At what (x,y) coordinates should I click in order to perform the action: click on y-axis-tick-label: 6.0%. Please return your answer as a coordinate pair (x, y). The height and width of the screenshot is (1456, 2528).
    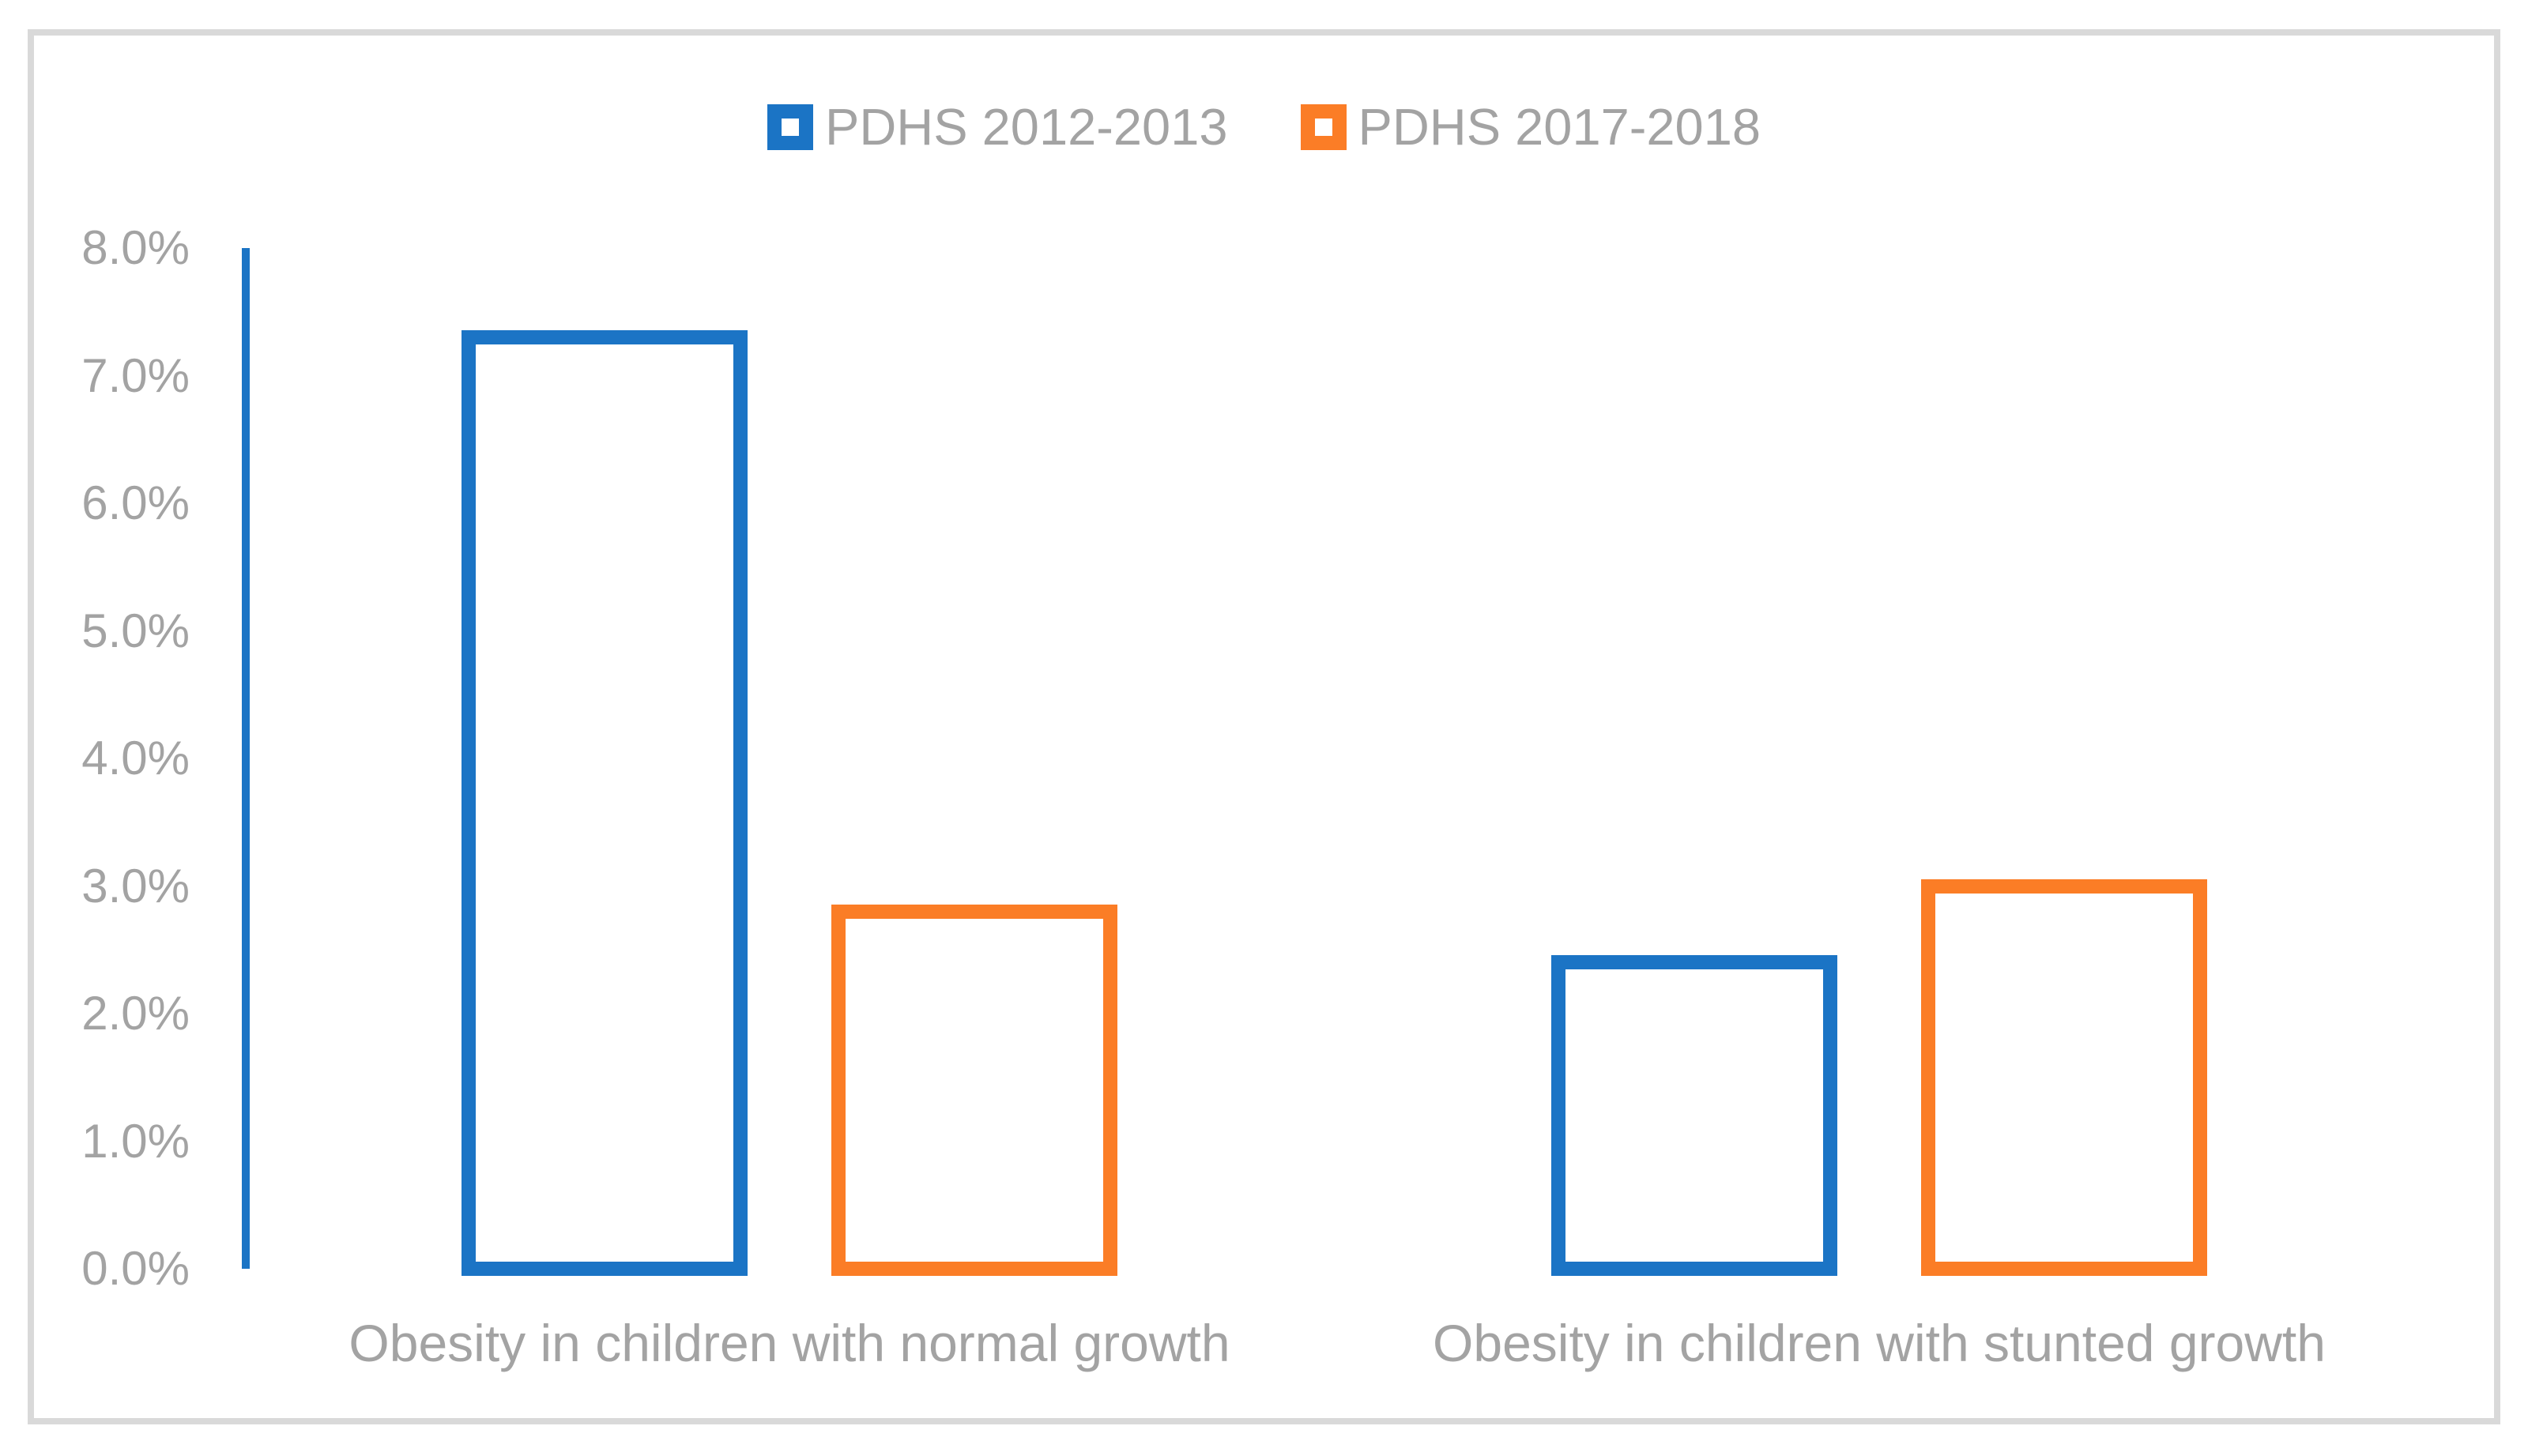
    Looking at the image, I should click on (135, 502).